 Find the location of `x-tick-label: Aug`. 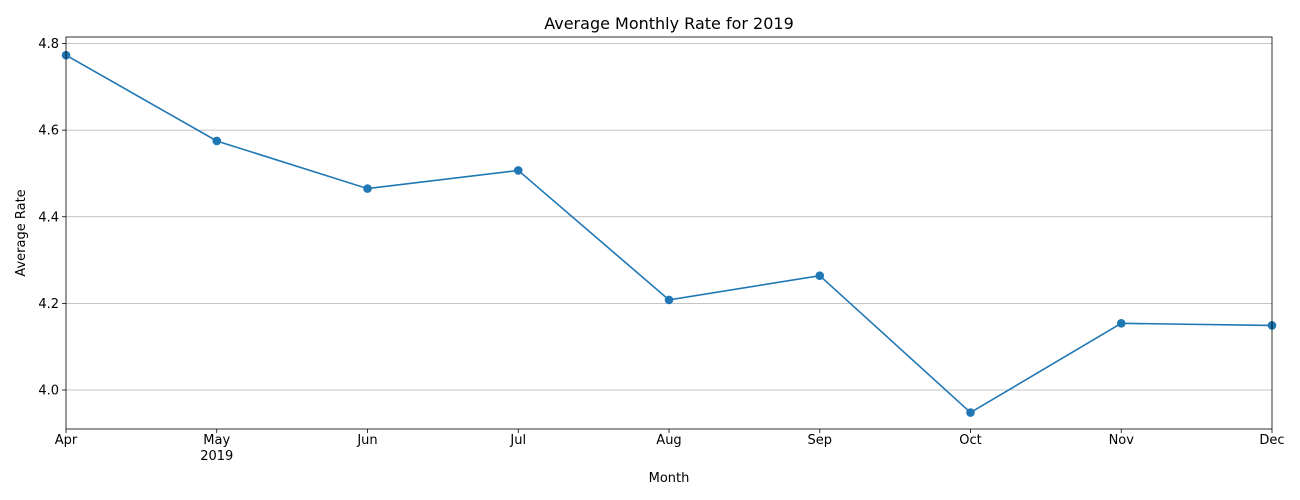

x-tick-label: Aug is located at coordinates (668, 440).